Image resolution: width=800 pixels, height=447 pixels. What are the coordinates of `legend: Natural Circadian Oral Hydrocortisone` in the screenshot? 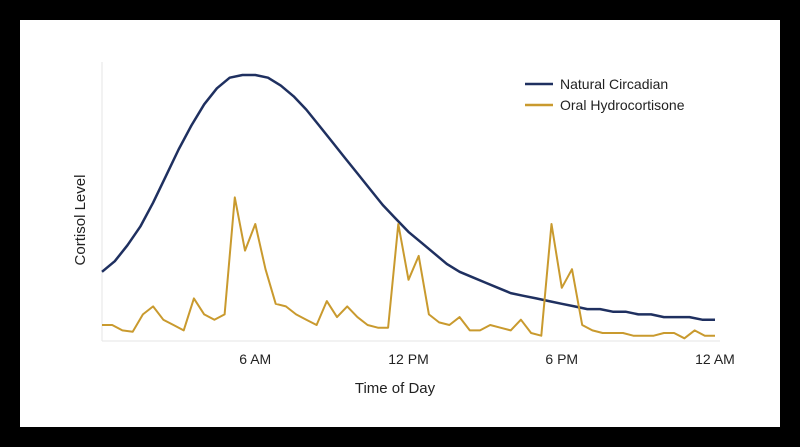 It's located at (605, 94).